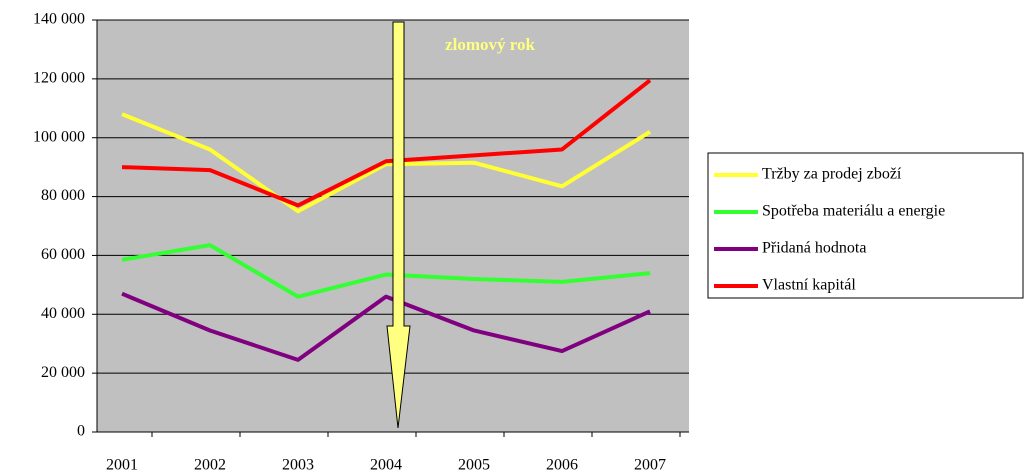 Image resolution: width=1025 pixels, height=476 pixels. What do you see at coordinates (59, 78) in the screenshot?
I see `y-tick-label: 120 000` at bounding box center [59, 78].